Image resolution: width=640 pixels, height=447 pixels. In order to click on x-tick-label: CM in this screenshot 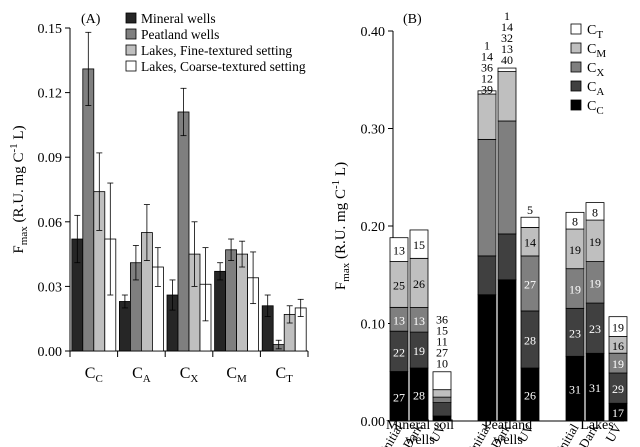, I will do `click(236, 375)`.